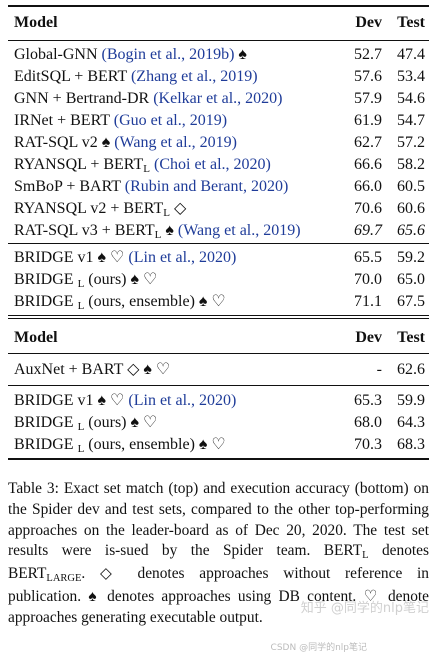 This screenshot has width=437, height=664. I want to click on model-name: RAT-SQL v3 + BERTL ♠ (Wang et al., 2019), so click(157, 231).